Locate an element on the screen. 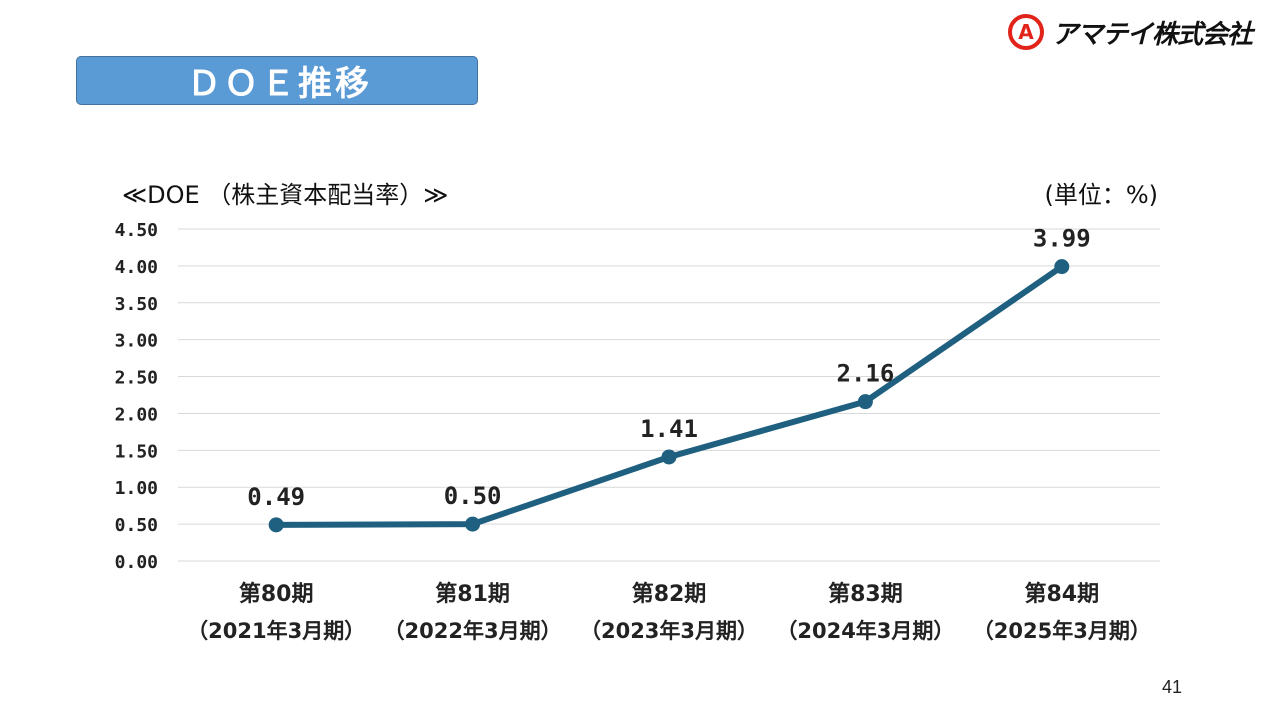 The image size is (1280, 720). company-name: アマテイ株式会社 is located at coordinates (1152, 34).